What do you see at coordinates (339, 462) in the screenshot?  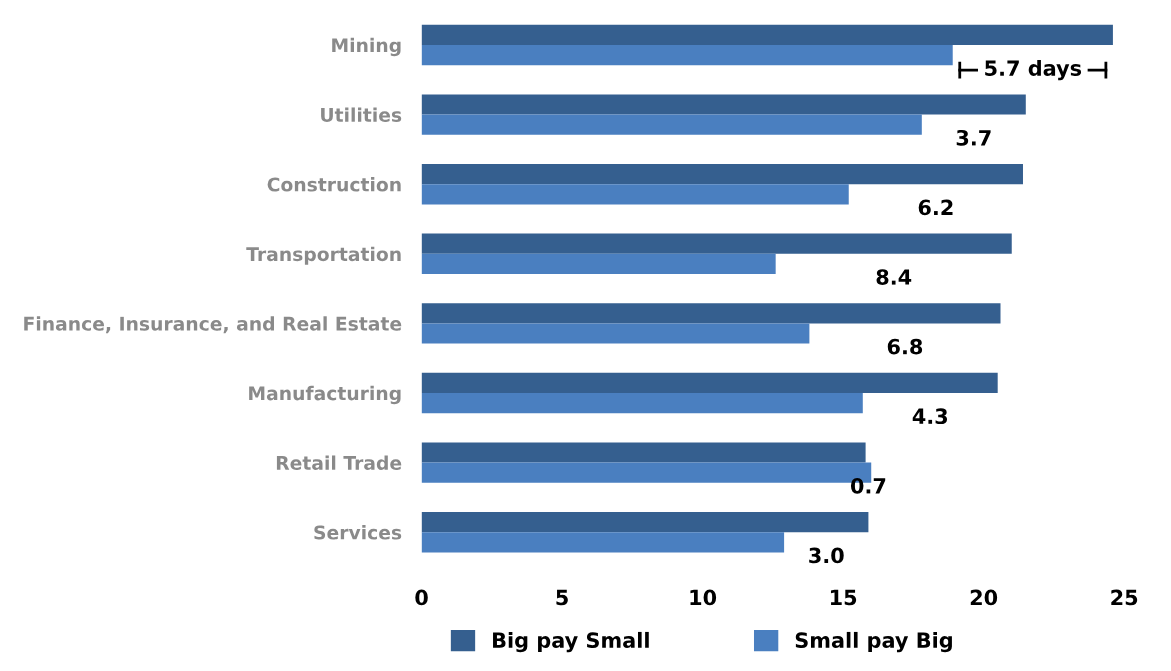 I see `y-tick-label: Retail Trade` at bounding box center [339, 462].